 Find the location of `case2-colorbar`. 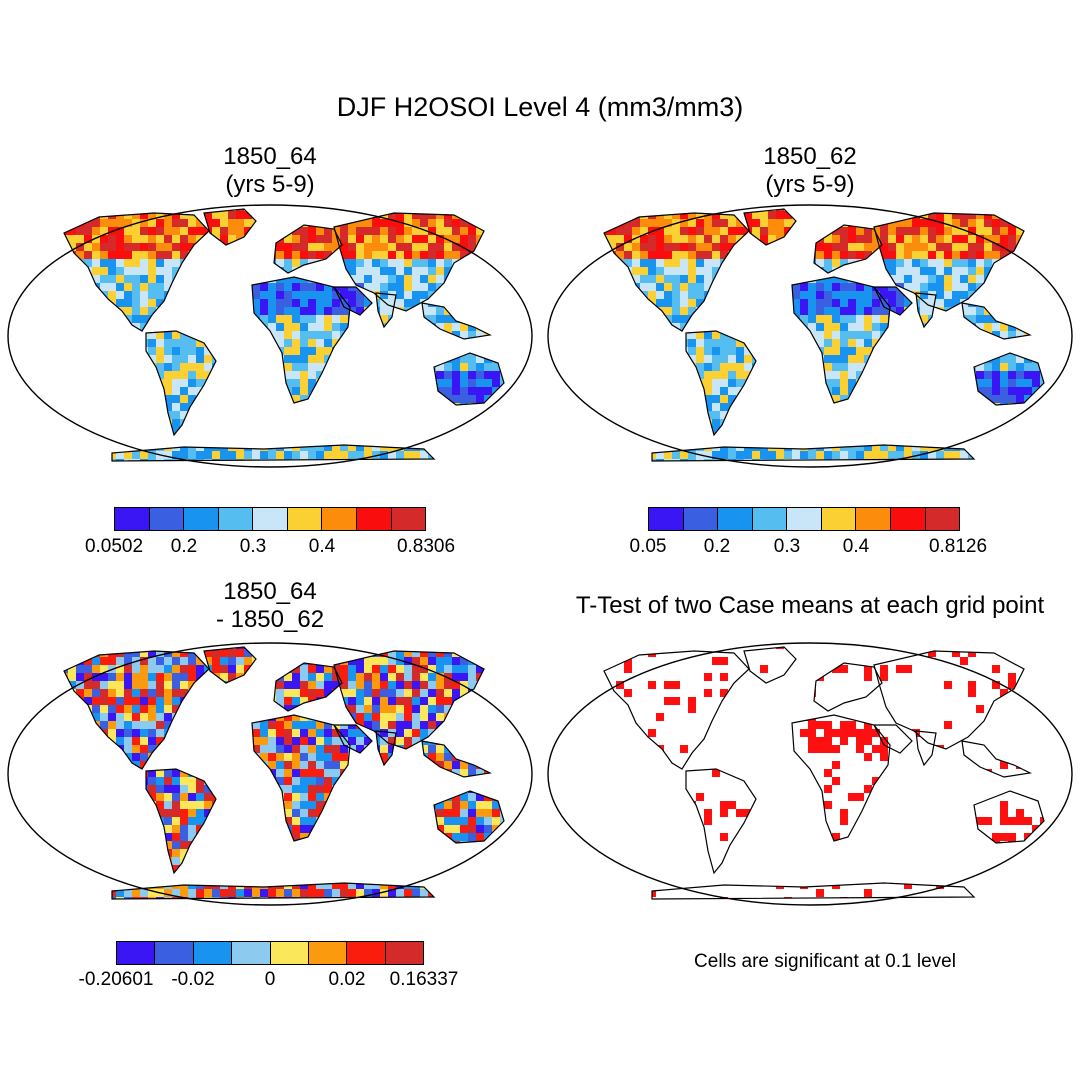

case2-colorbar is located at coordinates (804, 519).